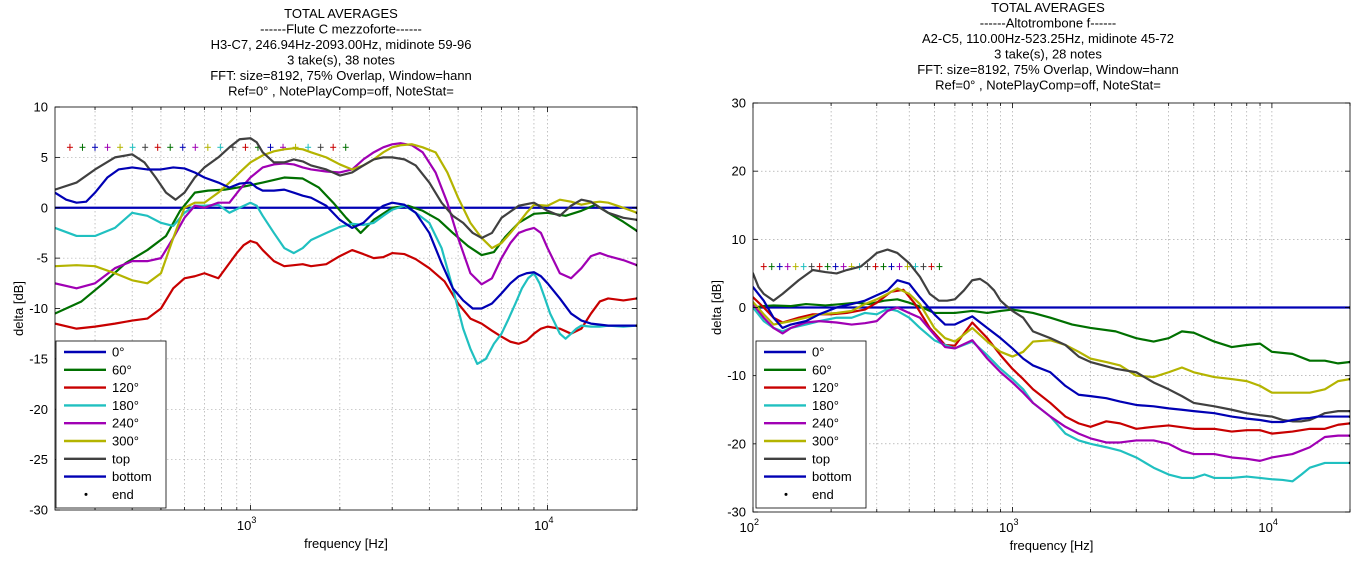 The height and width of the screenshot is (573, 1364). I want to click on y-tick-label: 20, so click(739, 171).